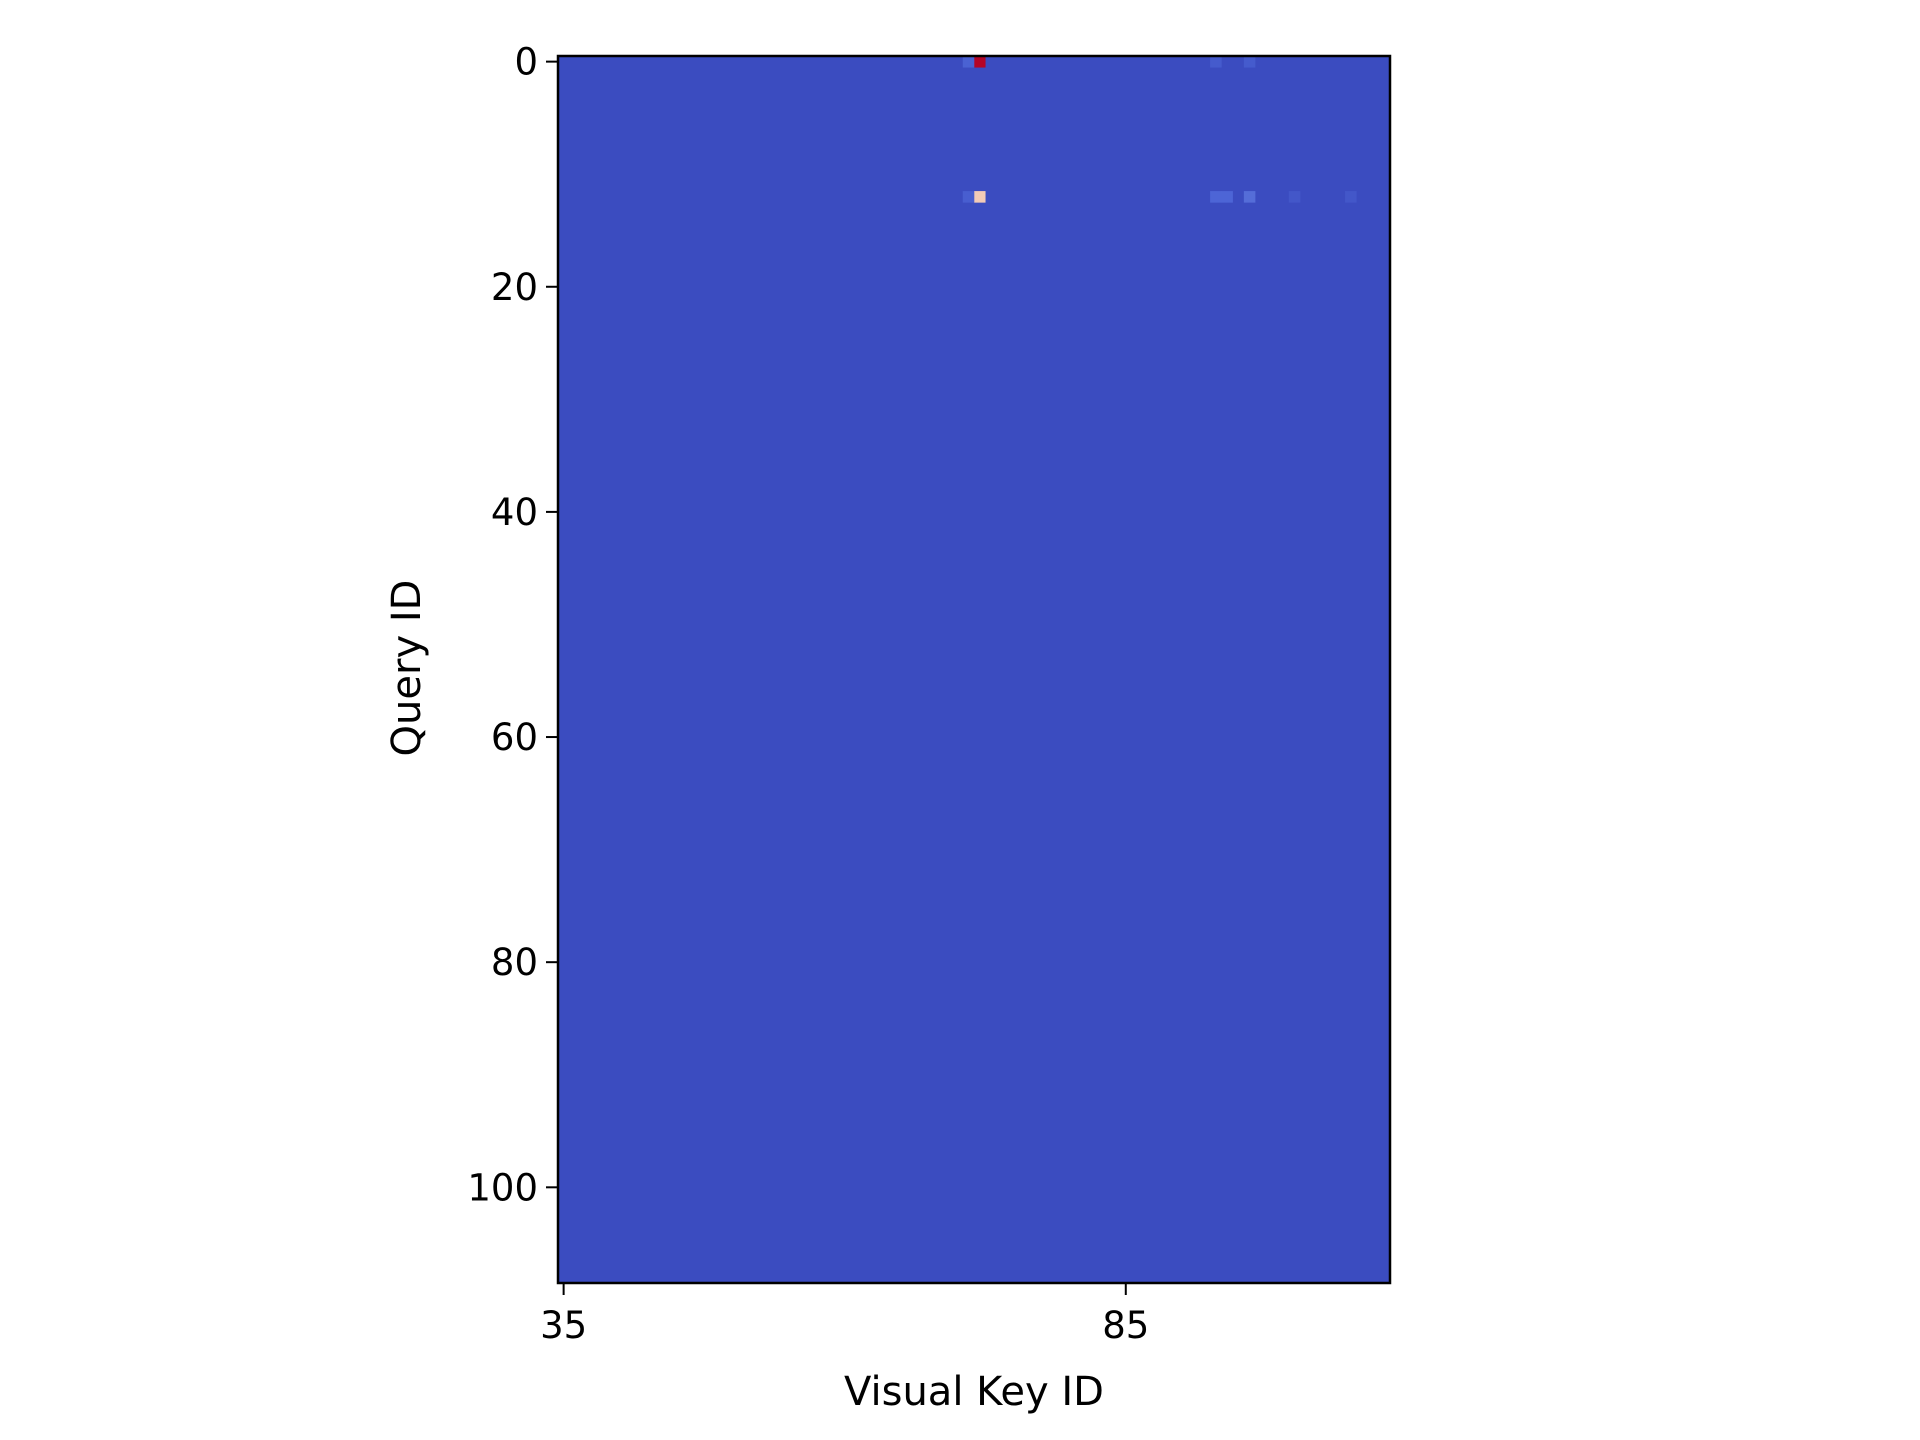 The image size is (1920, 1440). What do you see at coordinates (502, 1187) in the screenshot?
I see `y-tick-label: 100` at bounding box center [502, 1187].